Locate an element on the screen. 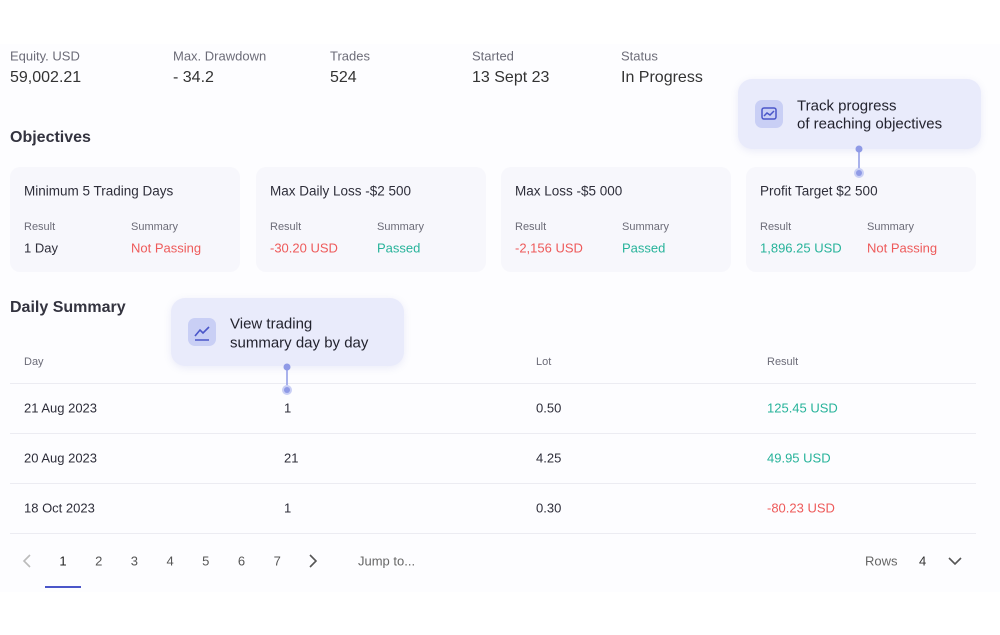 Image resolution: width=1000 pixels, height=635 pixels. stat-label: Status is located at coordinates (639, 56).